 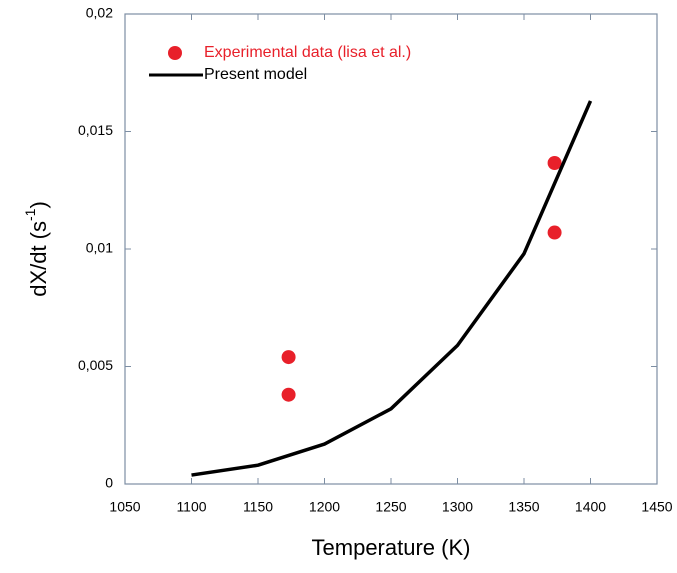 I want to click on y-tick-label: 0,01, so click(x=99, y=248).